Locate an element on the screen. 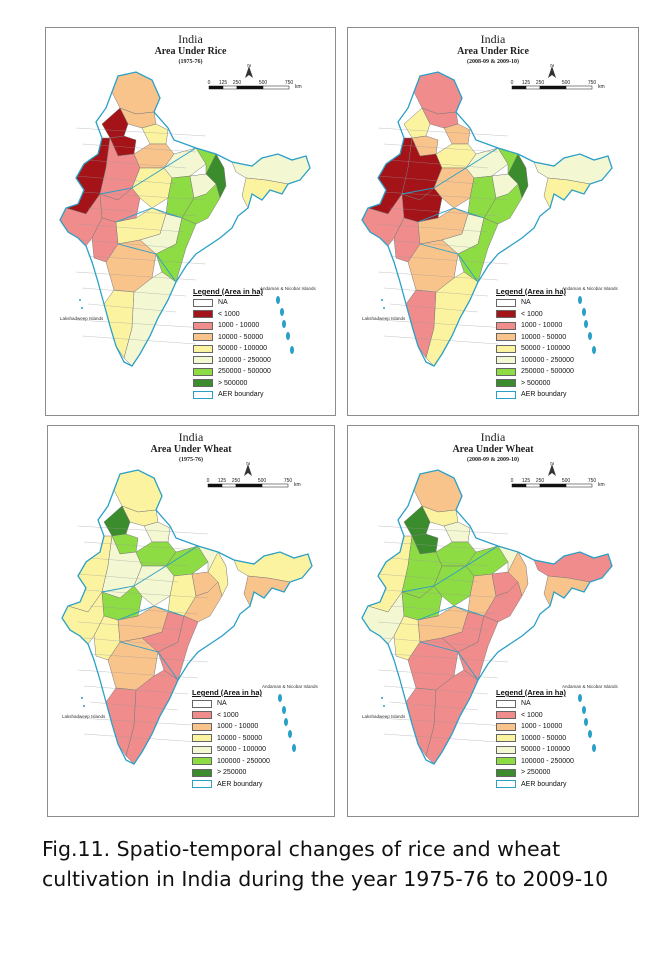  legend-label: 1000 - 10000 is located at coordinates (238, 727).